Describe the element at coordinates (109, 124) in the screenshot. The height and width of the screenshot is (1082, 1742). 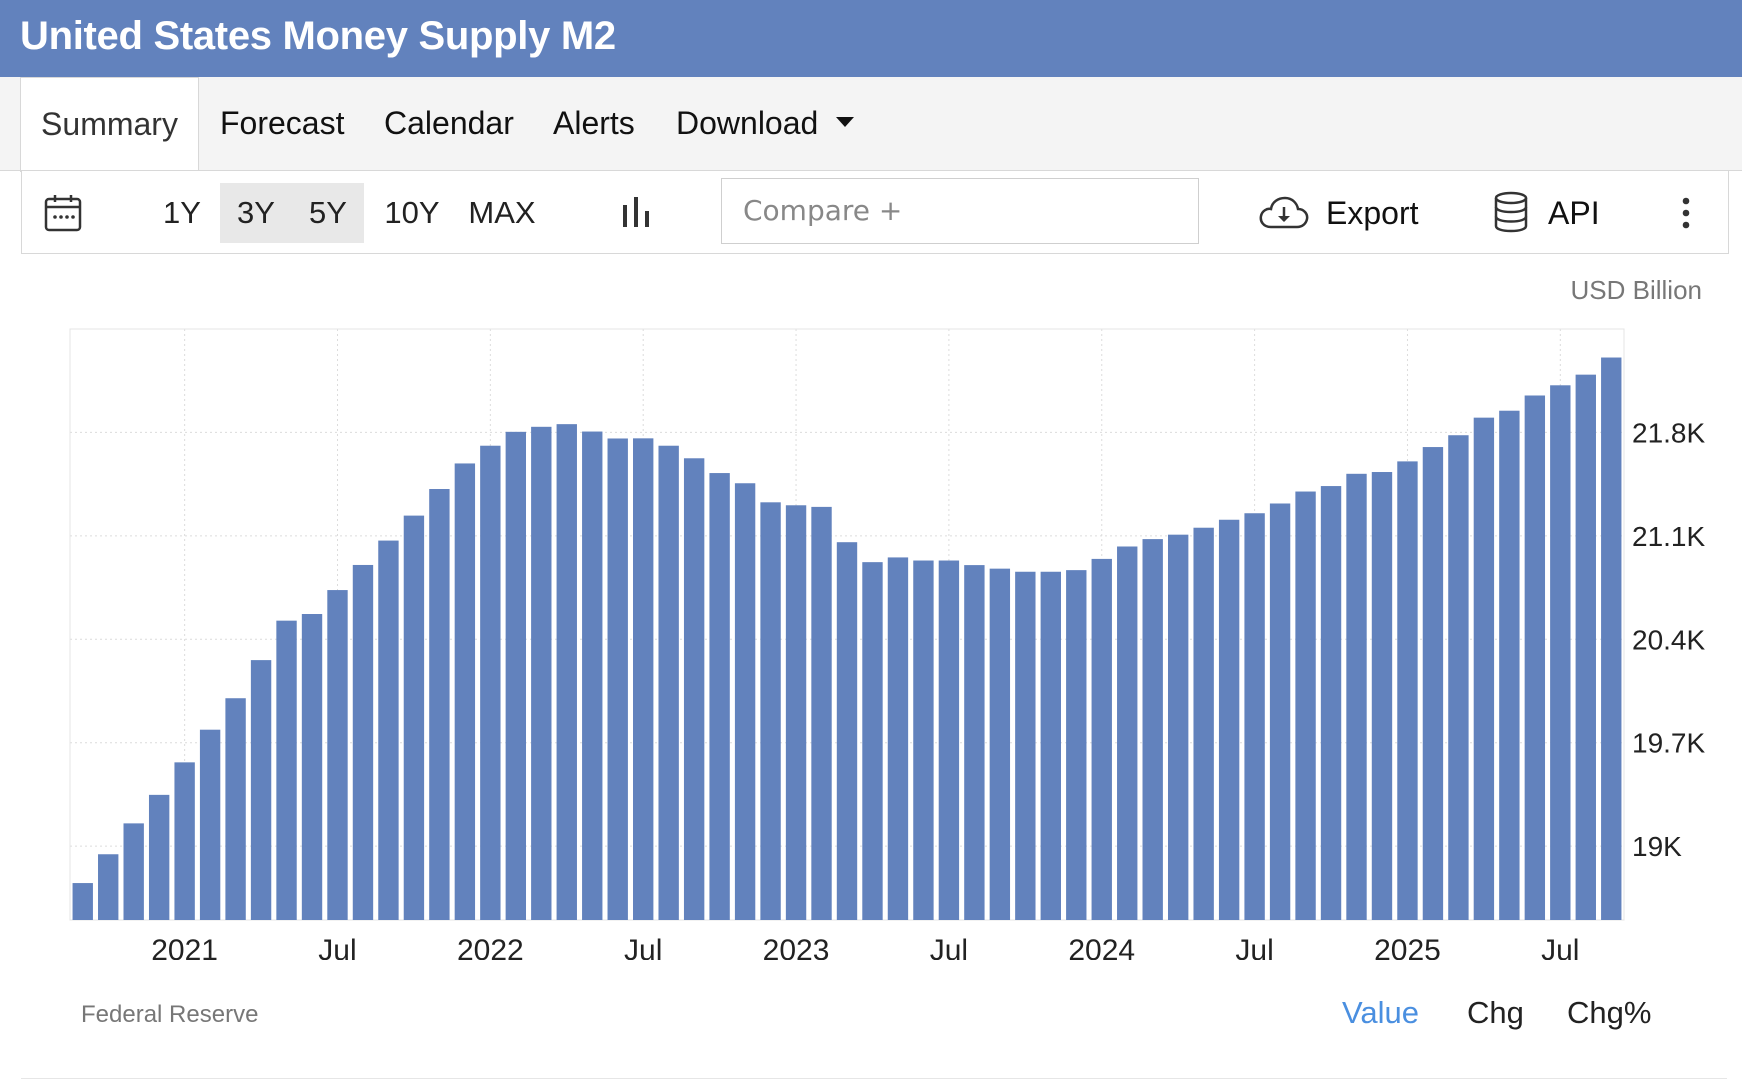
I see `tab-summary: Summary` at that location.